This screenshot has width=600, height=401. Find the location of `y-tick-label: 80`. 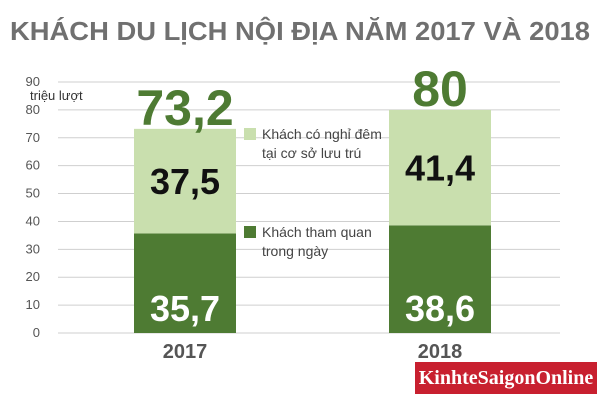

y-tick-label: 80 is located at coordinates (33, 109).